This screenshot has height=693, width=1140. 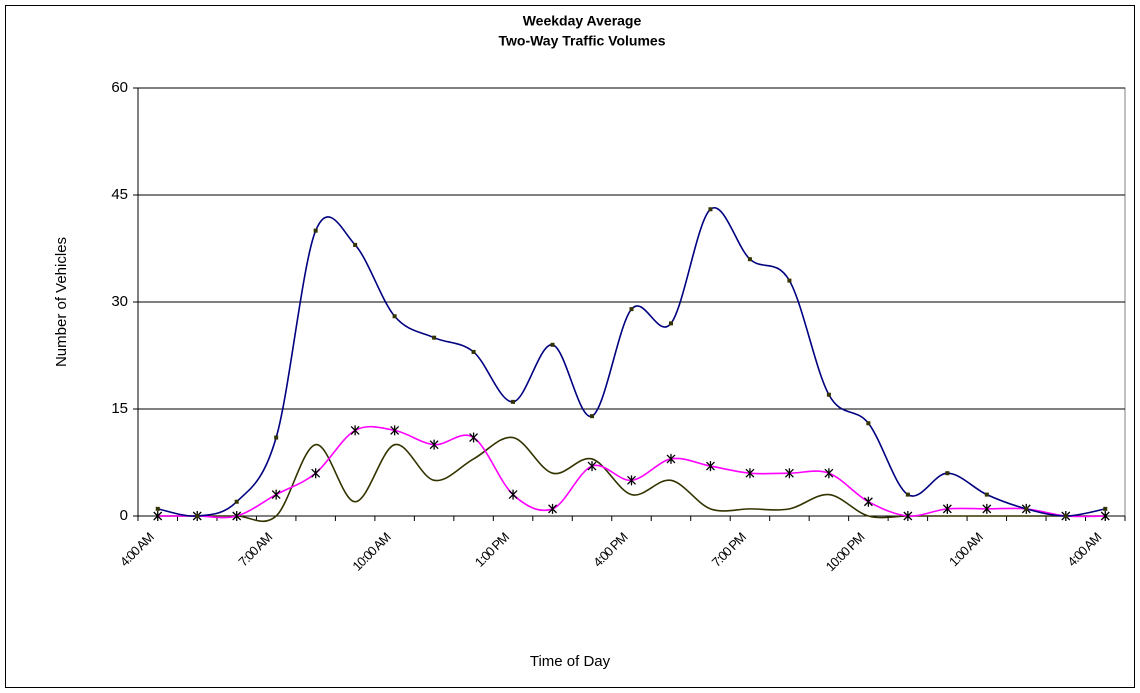 I want to click on y-tick-label: 60, so click(x=119, y=87).